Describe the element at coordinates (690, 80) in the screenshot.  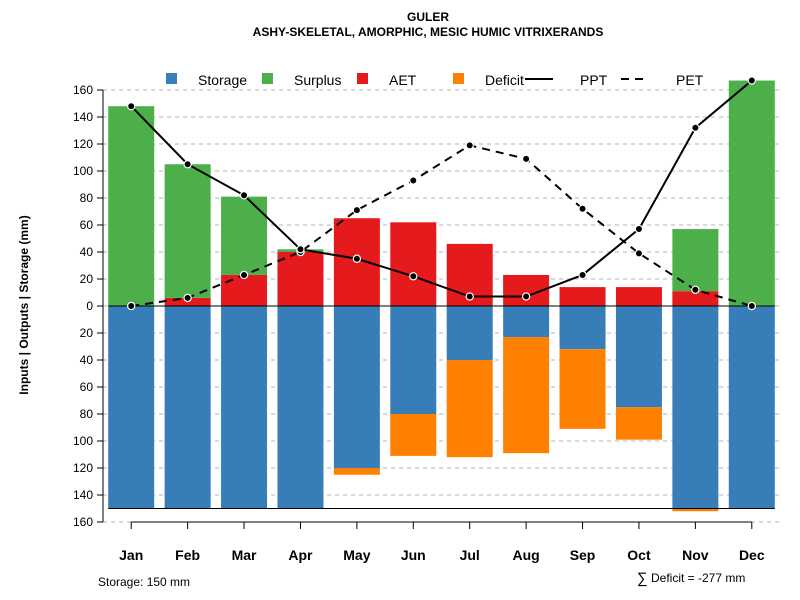
I see `legend-label-pet: PET` at that location.